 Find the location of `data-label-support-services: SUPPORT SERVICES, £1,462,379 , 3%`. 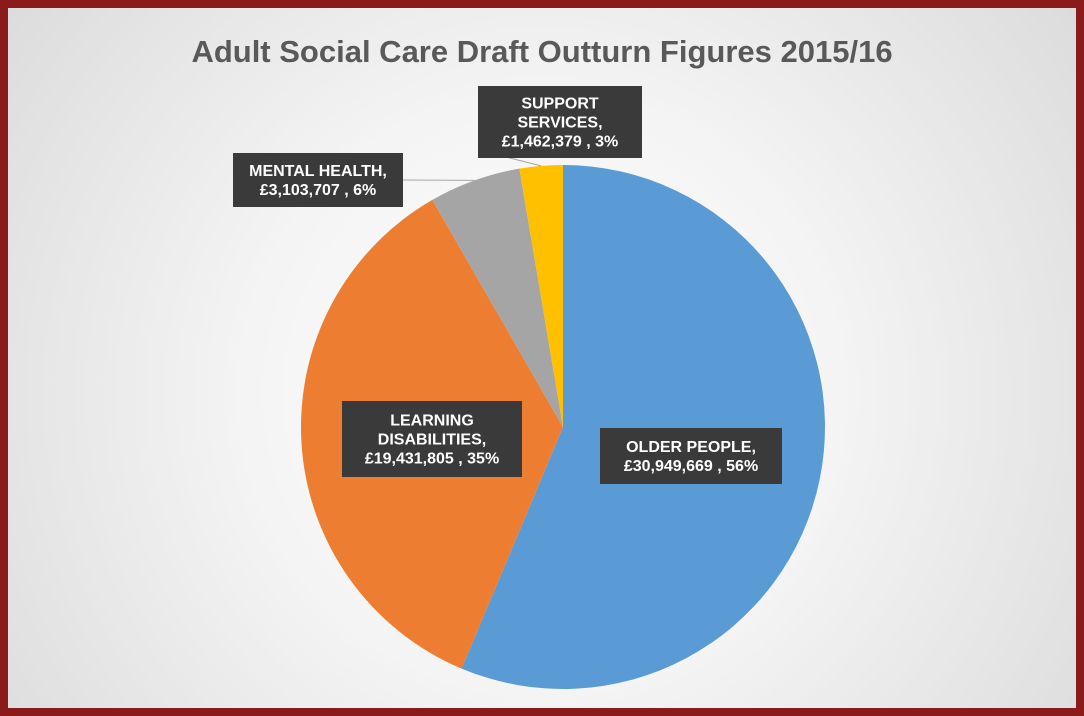

data-label-support-services: SUPPORT SERVICES, £1,462,379 , 3% is located at coordinates (560, 122).